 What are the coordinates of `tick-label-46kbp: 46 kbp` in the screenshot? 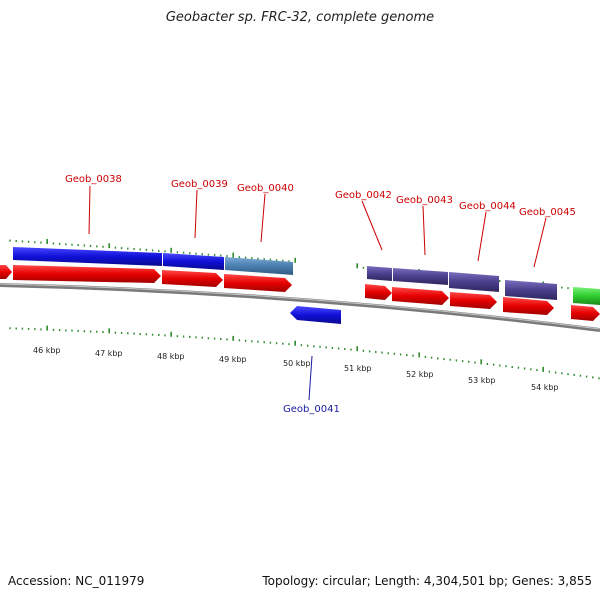 It's located at (47, 350).